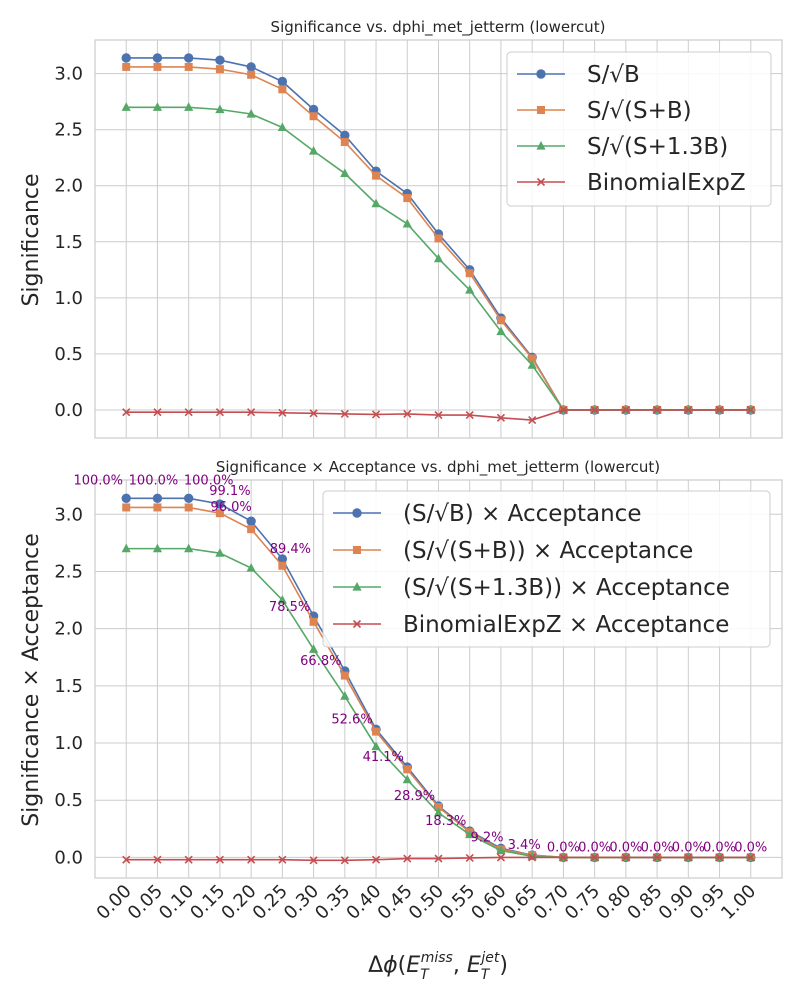 The height and width of the screenshot is (1000, 800). I want to click on legend-entry: BinomialExpZ × Acceptance, so click(531, 625).